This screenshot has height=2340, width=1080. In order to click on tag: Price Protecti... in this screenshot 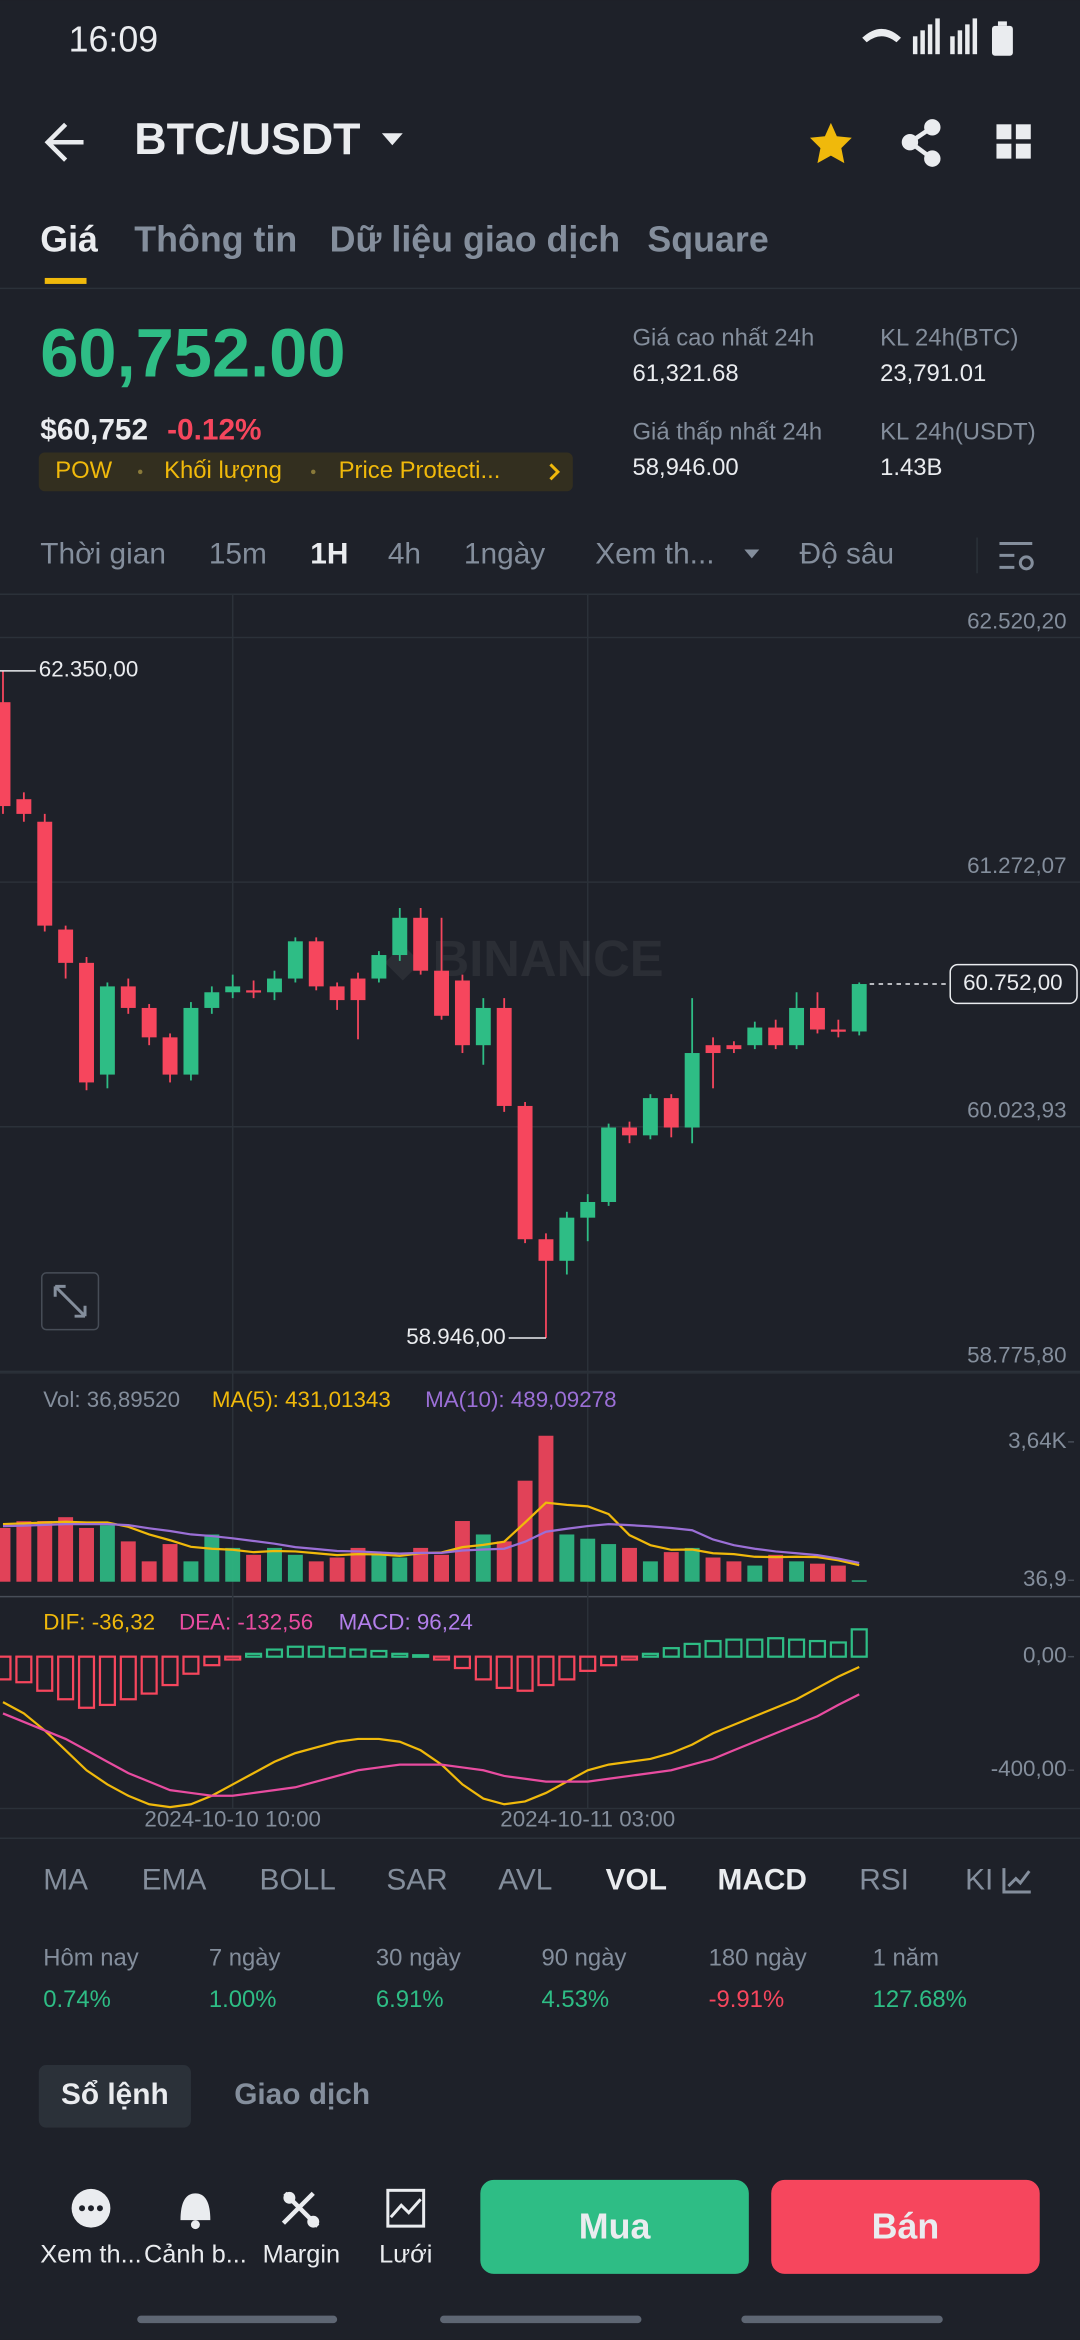, I will do `click(420, 470)`.